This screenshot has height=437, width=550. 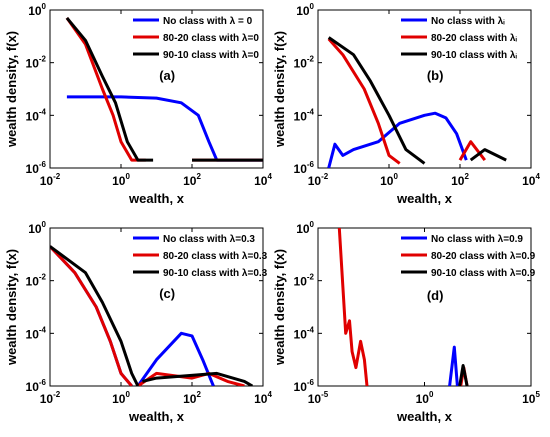 I want to click on legend-label: 90-10 class with λ=0.9, so click(x=483, y=273).